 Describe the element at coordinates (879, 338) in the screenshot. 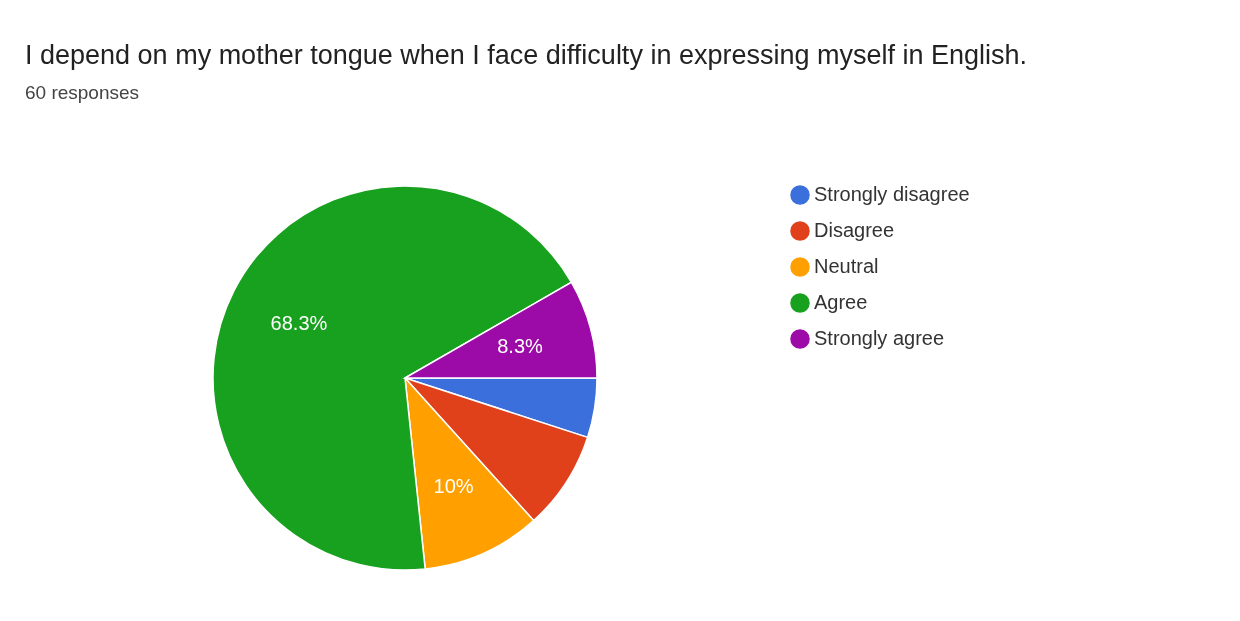

I see `legend-label: Strongly agree` at that location.